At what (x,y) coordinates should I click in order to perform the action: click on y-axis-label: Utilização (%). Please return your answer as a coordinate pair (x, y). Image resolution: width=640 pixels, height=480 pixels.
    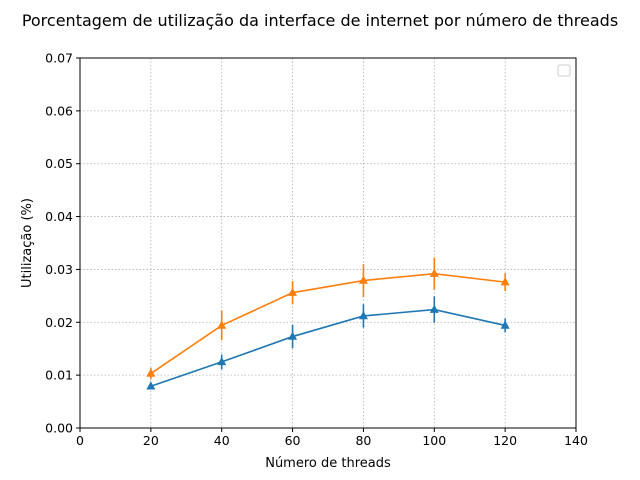
    Looking at the image, I should click on (27, 243).